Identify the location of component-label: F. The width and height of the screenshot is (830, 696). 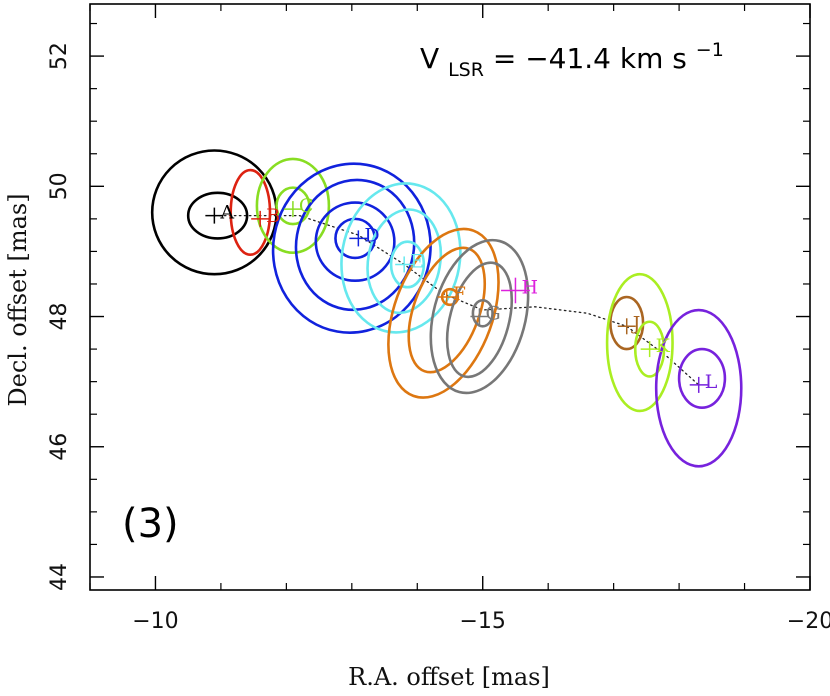
(459, 294).